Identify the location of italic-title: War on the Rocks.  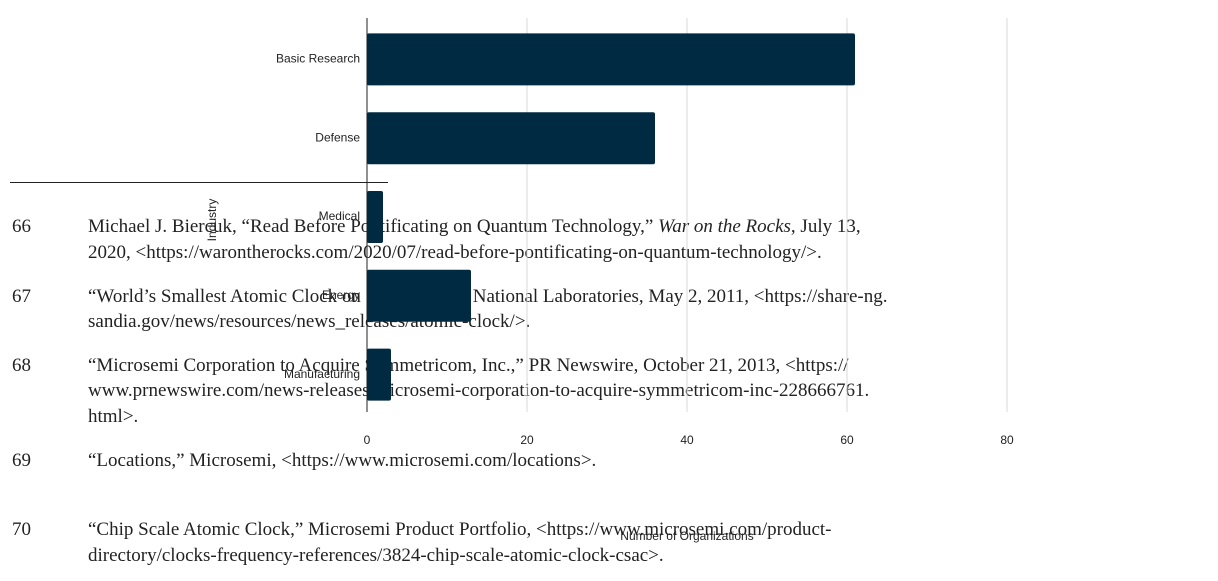
(724, 226).